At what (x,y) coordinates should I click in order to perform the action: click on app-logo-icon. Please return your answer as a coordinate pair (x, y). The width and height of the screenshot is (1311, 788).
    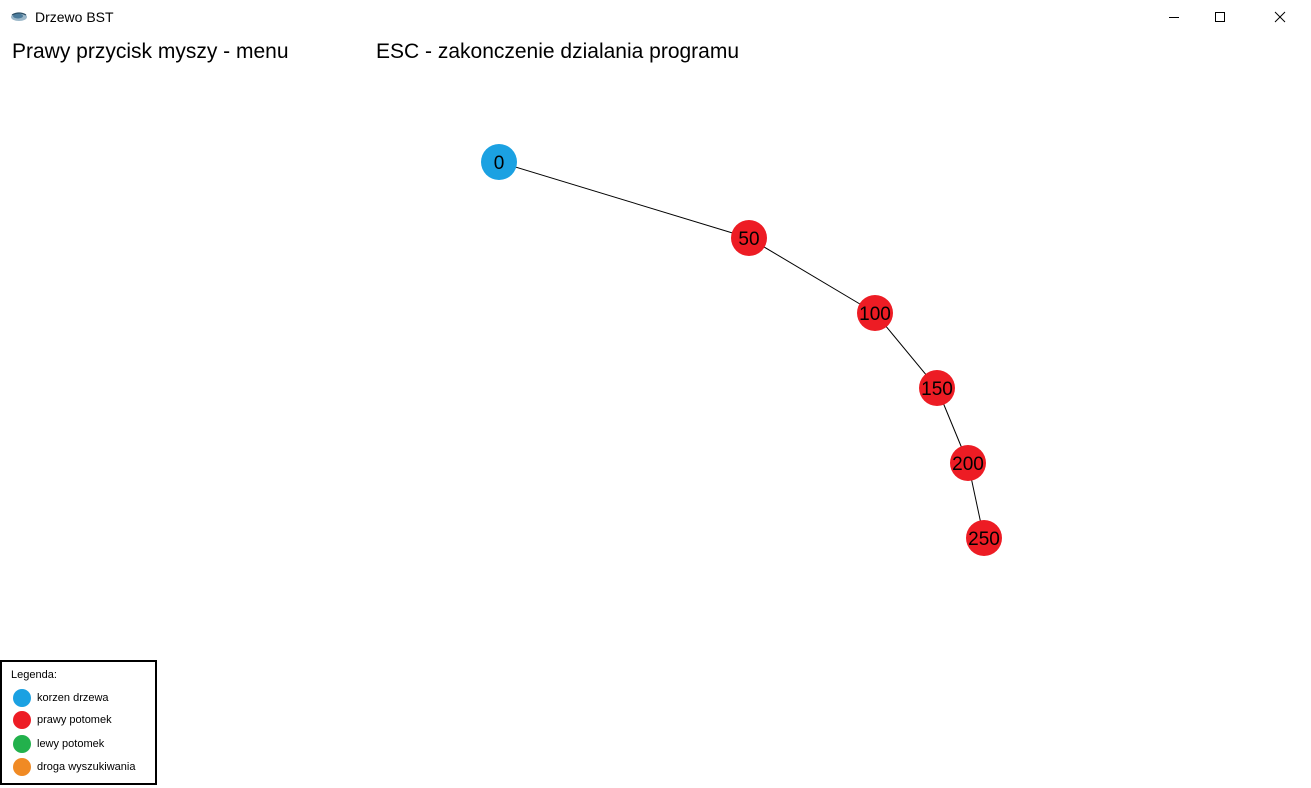
    Looking at the image, I should click on (19, 16).